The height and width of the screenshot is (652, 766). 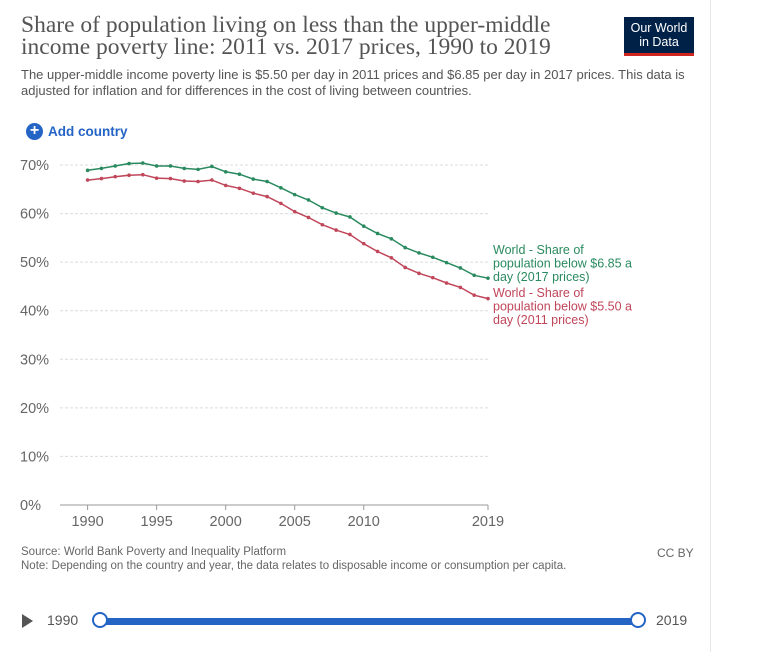 I want to click on y-tick-label: 70%, so click(x=34, y=166).